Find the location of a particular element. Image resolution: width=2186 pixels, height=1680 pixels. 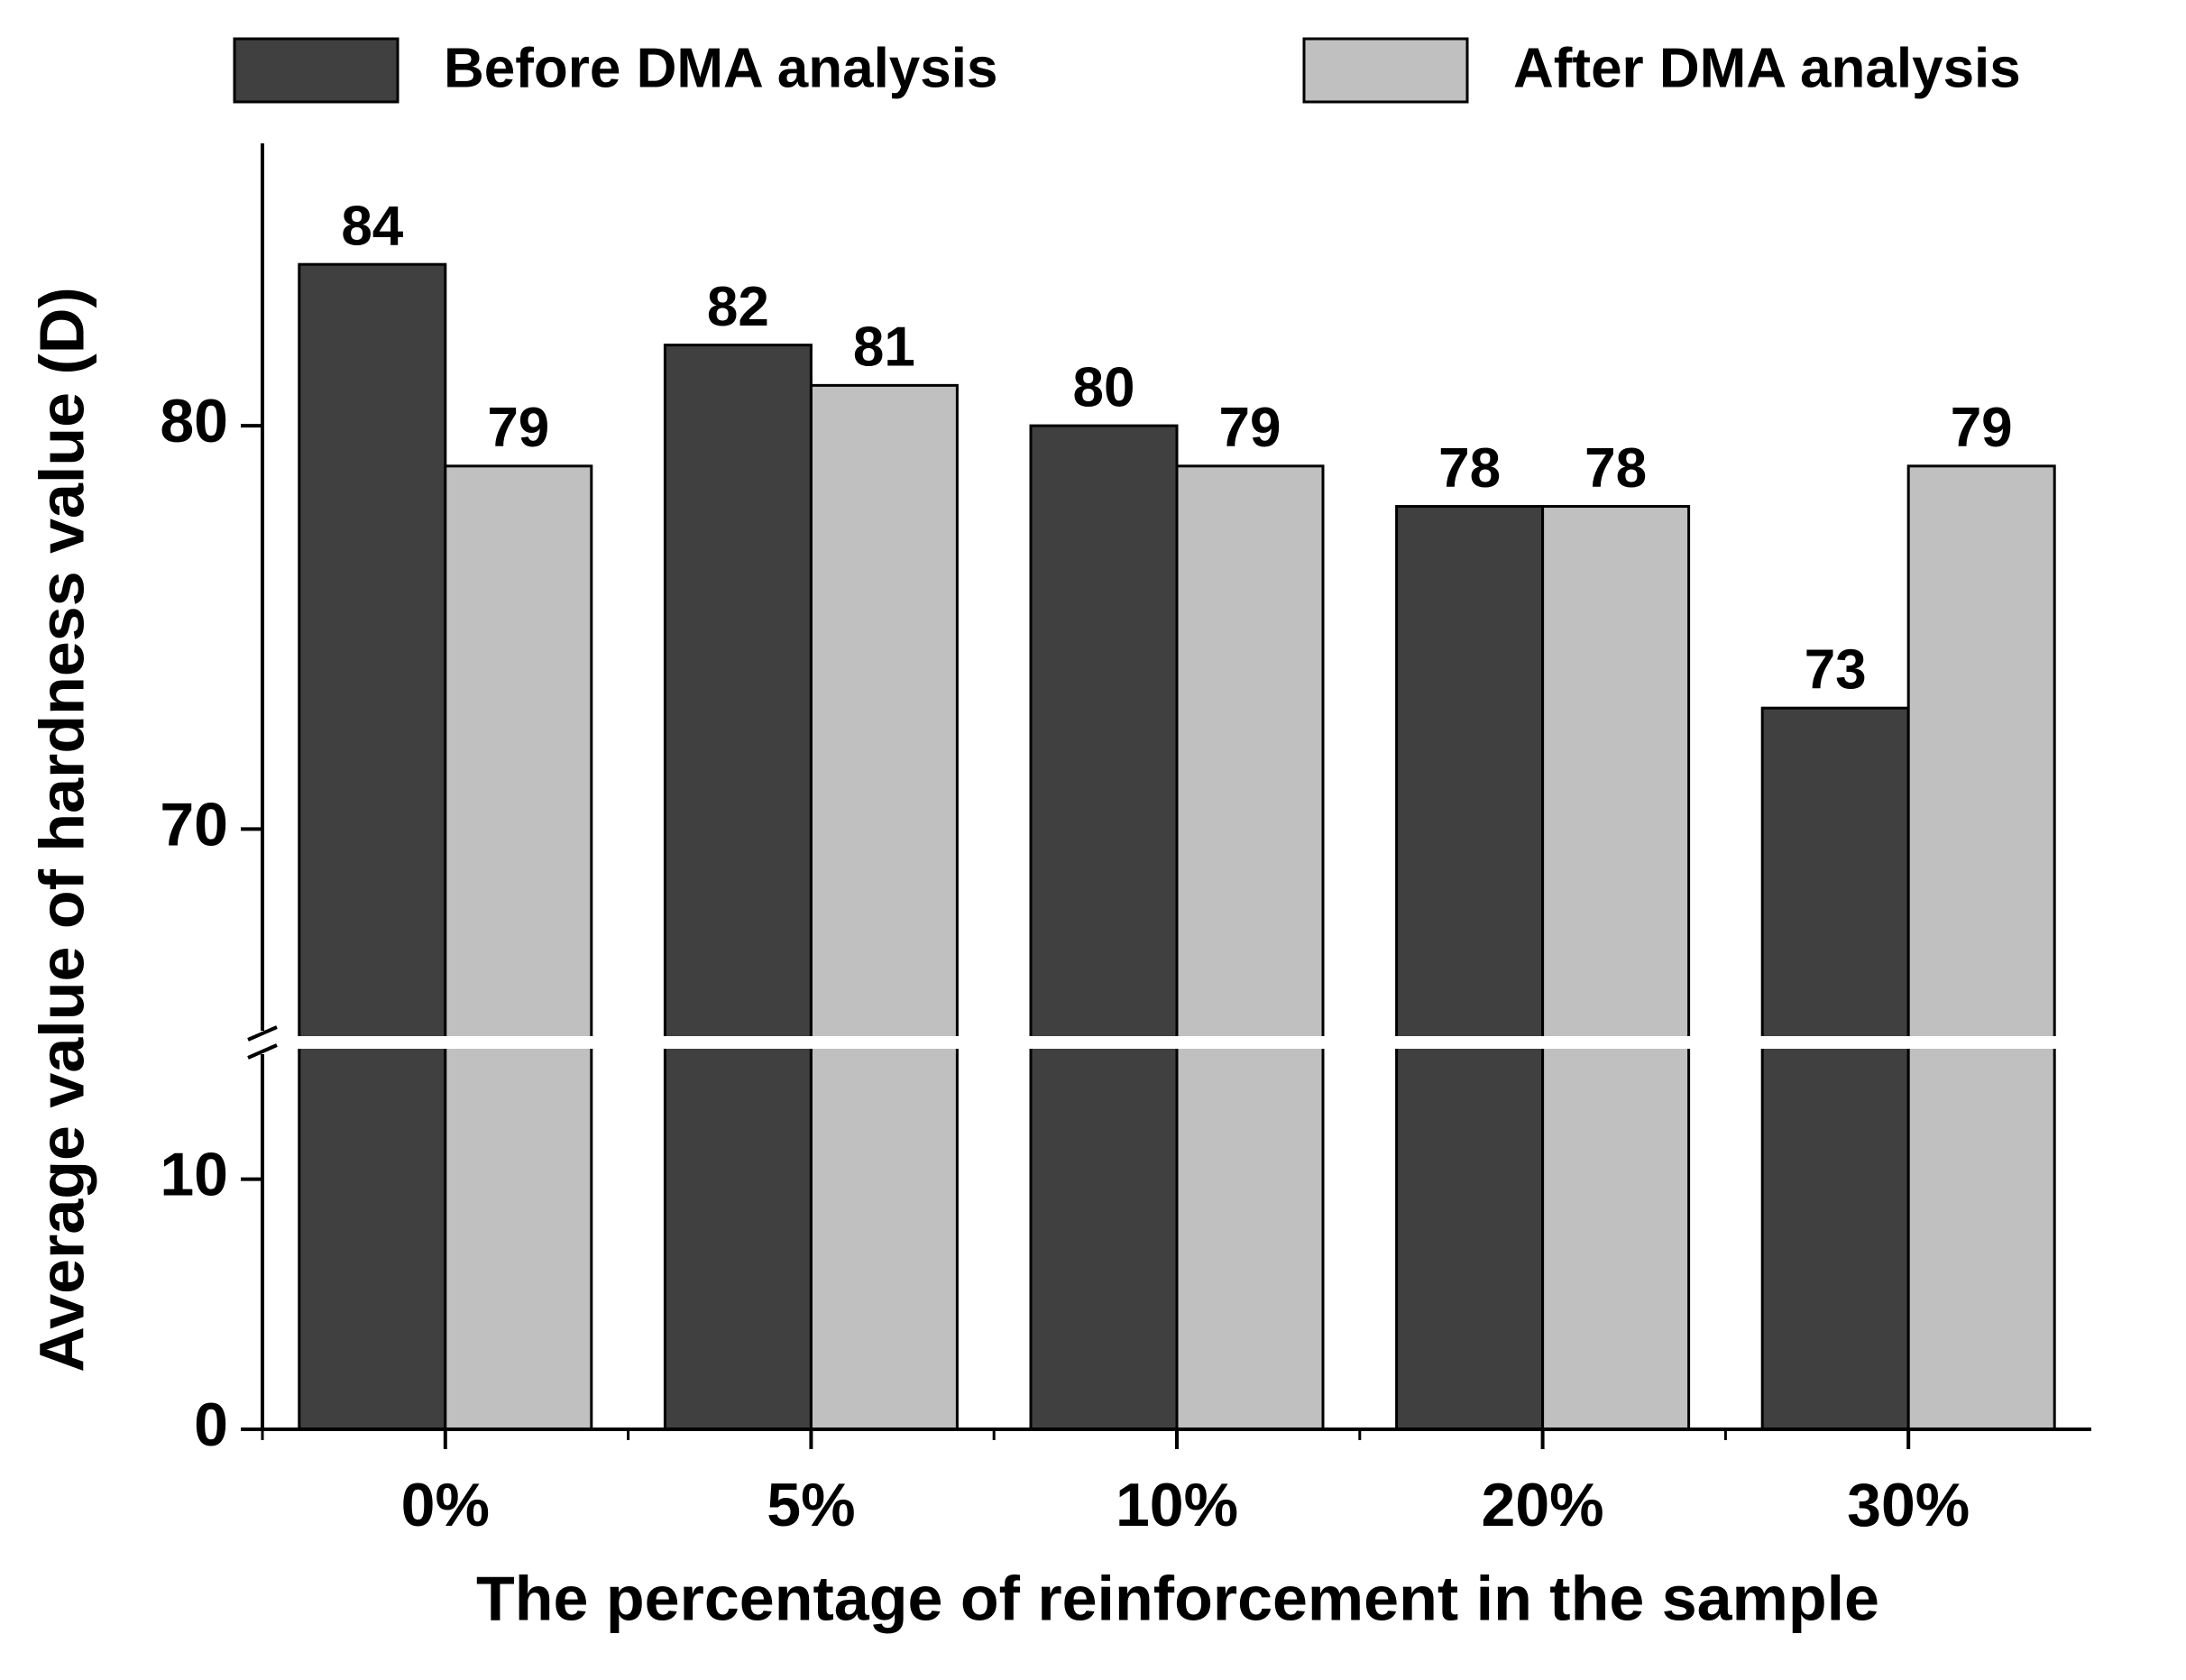

y-tick-label: 10 is located at coordinates (194, 1175).